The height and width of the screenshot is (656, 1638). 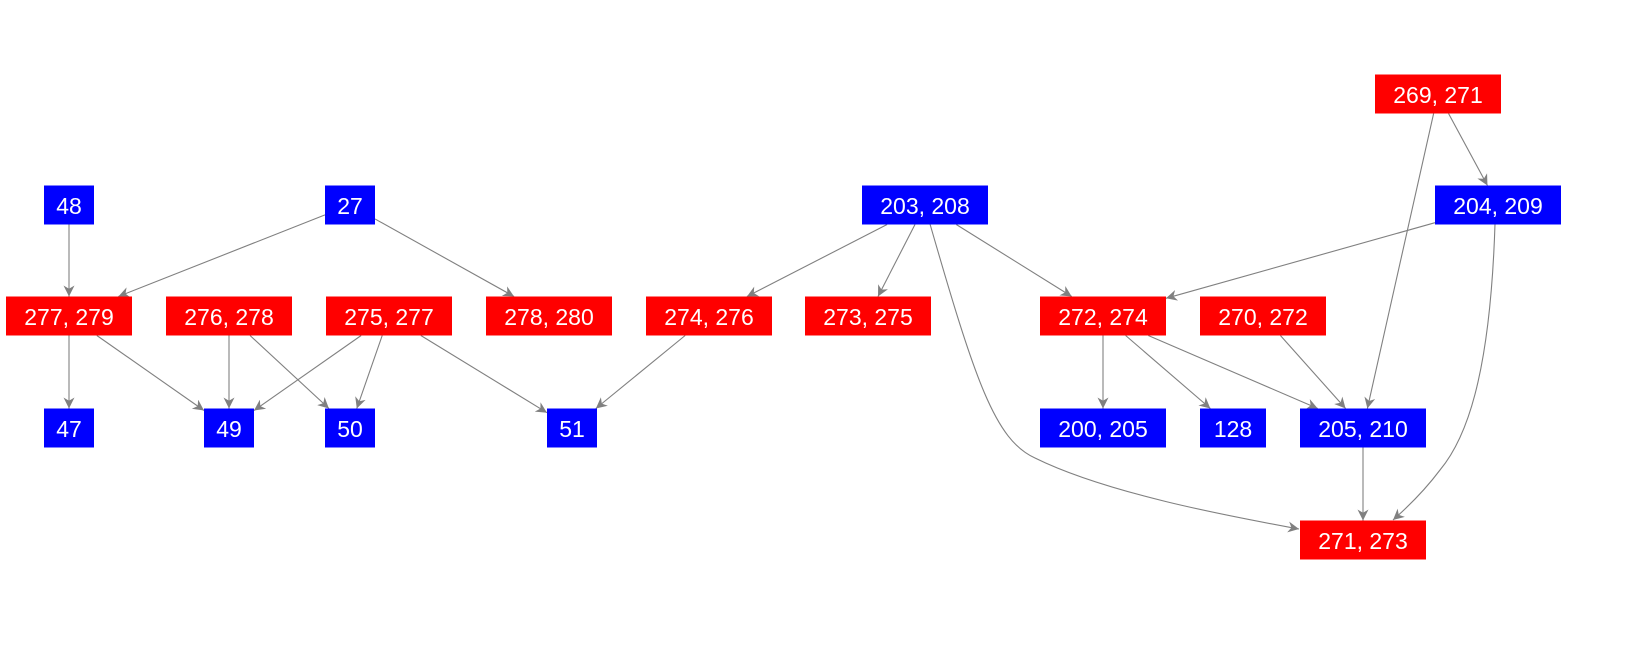 I want to click on node-205: 205, 210, so click(x=1363, y=428).